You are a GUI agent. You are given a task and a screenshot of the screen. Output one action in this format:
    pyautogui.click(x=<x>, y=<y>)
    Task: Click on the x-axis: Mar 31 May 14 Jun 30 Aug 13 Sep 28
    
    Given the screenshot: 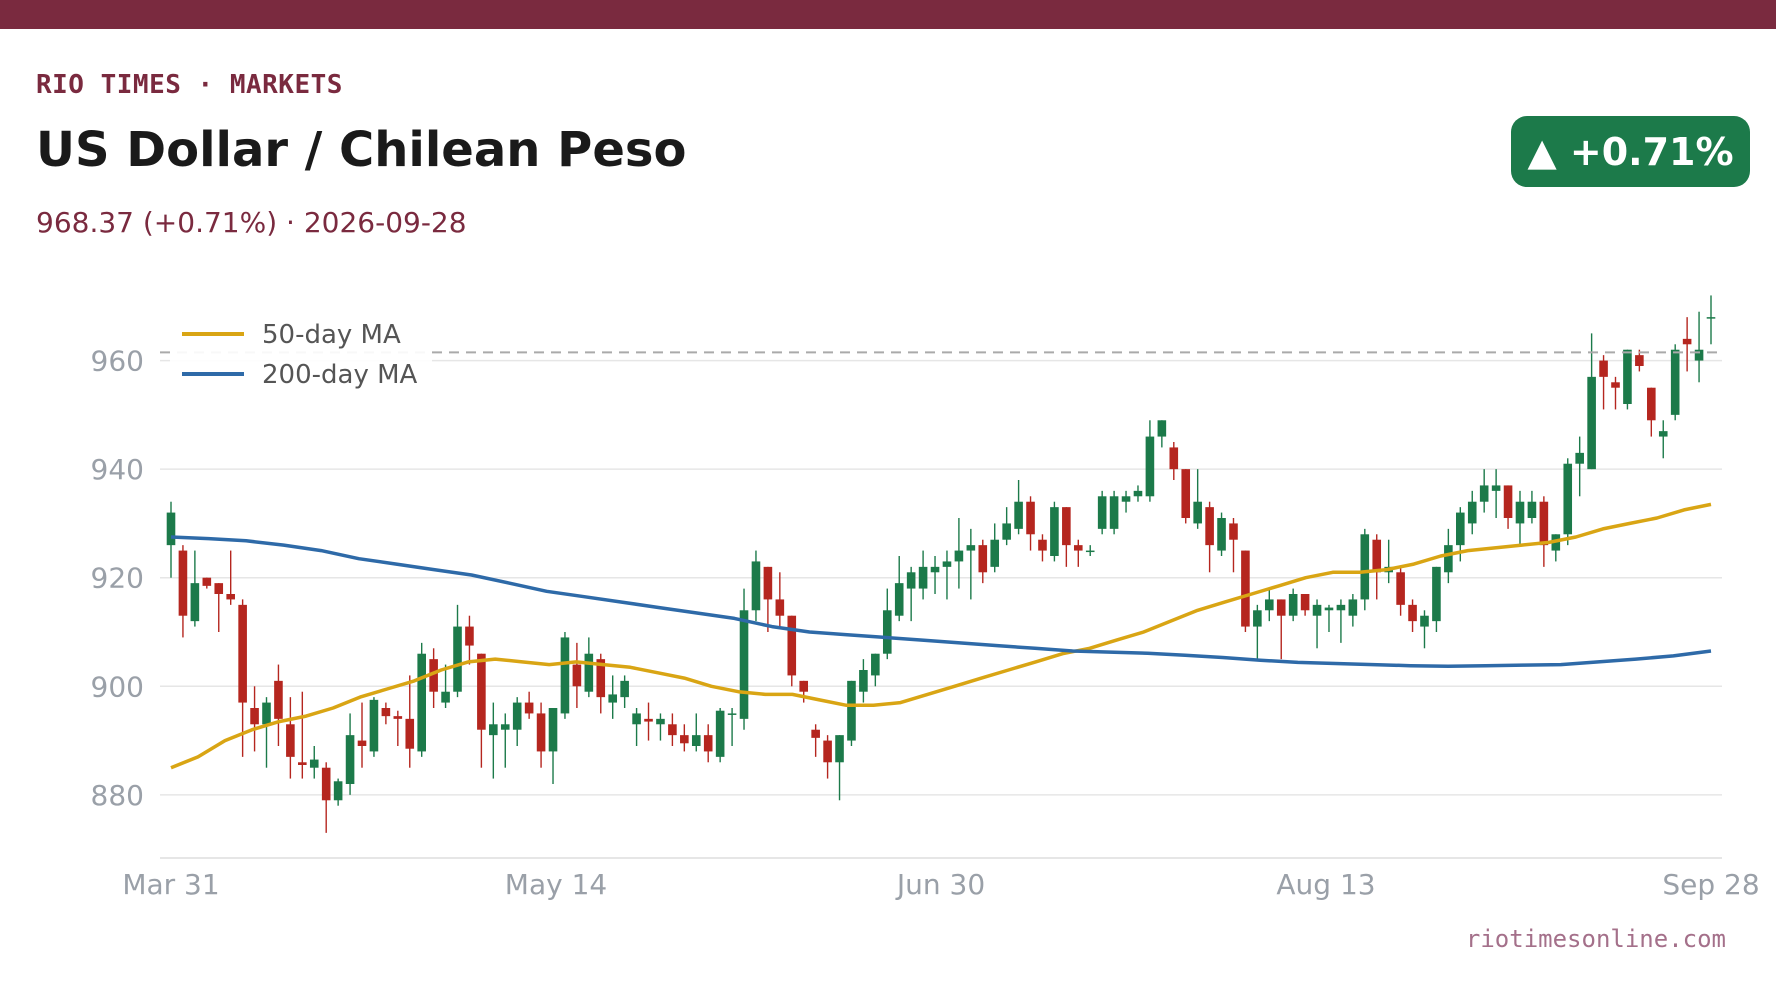 What is the action you would take?
    pyautogui.click(x=940, y=884)
    